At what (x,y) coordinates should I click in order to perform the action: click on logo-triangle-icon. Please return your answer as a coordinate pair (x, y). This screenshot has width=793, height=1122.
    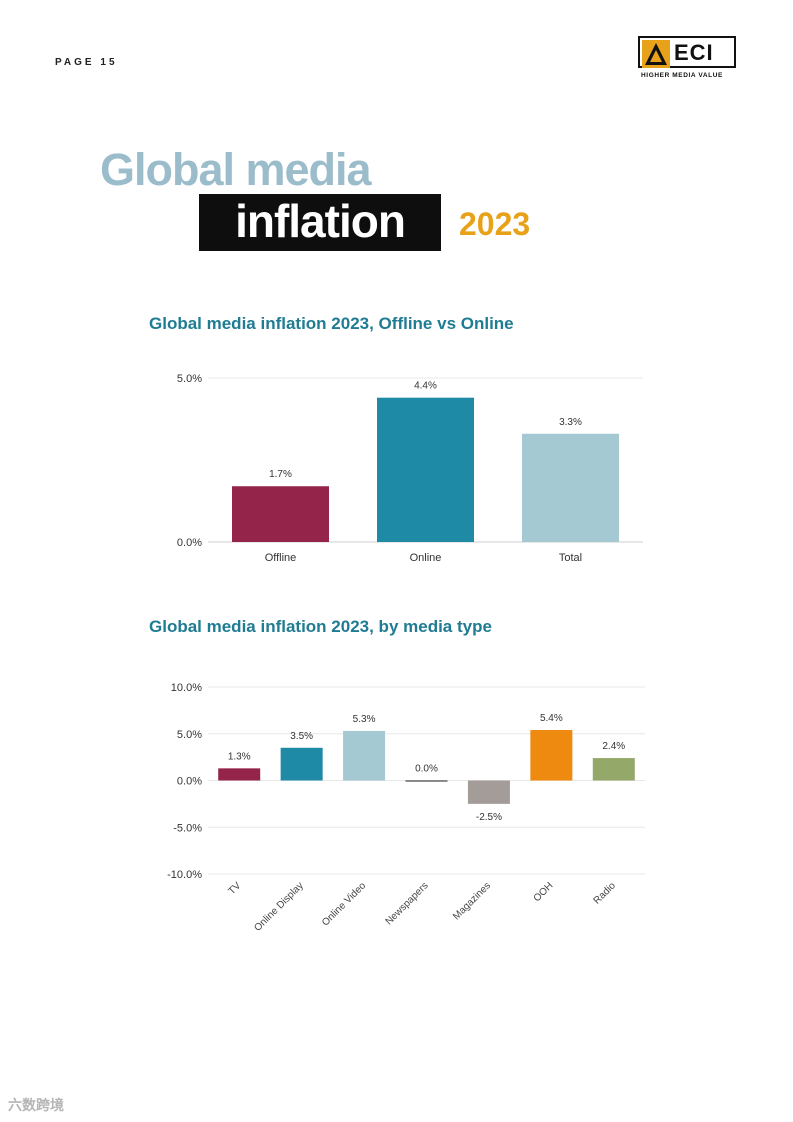
    Looking at the image, I should click on (656, 54).